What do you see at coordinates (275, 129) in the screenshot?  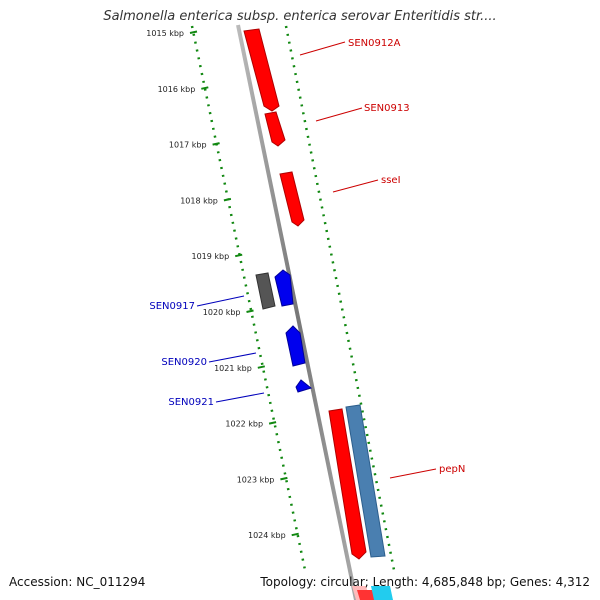 I see `gene-sen0913` at bounding box center [275, 129].